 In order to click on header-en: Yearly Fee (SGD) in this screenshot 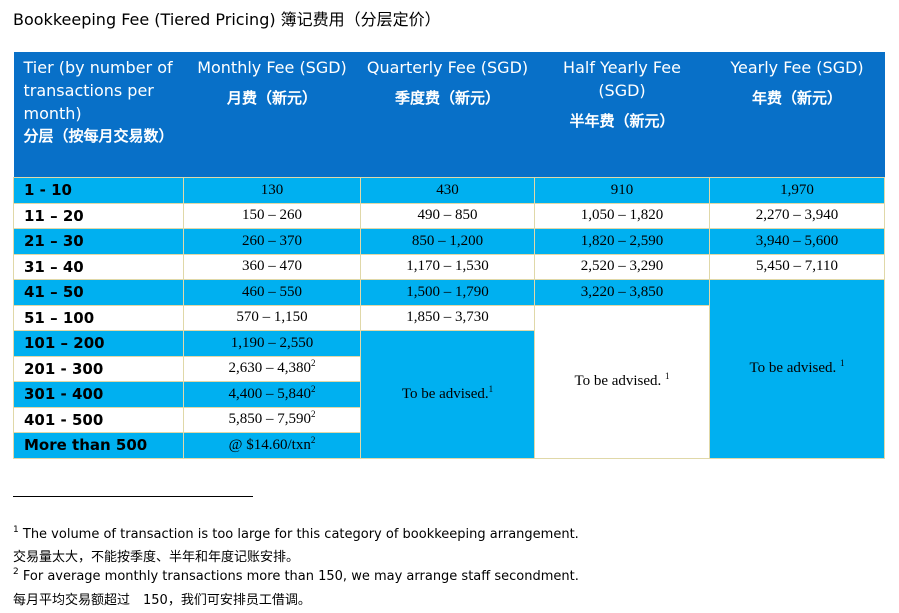, I will do `click(797, 67)`.